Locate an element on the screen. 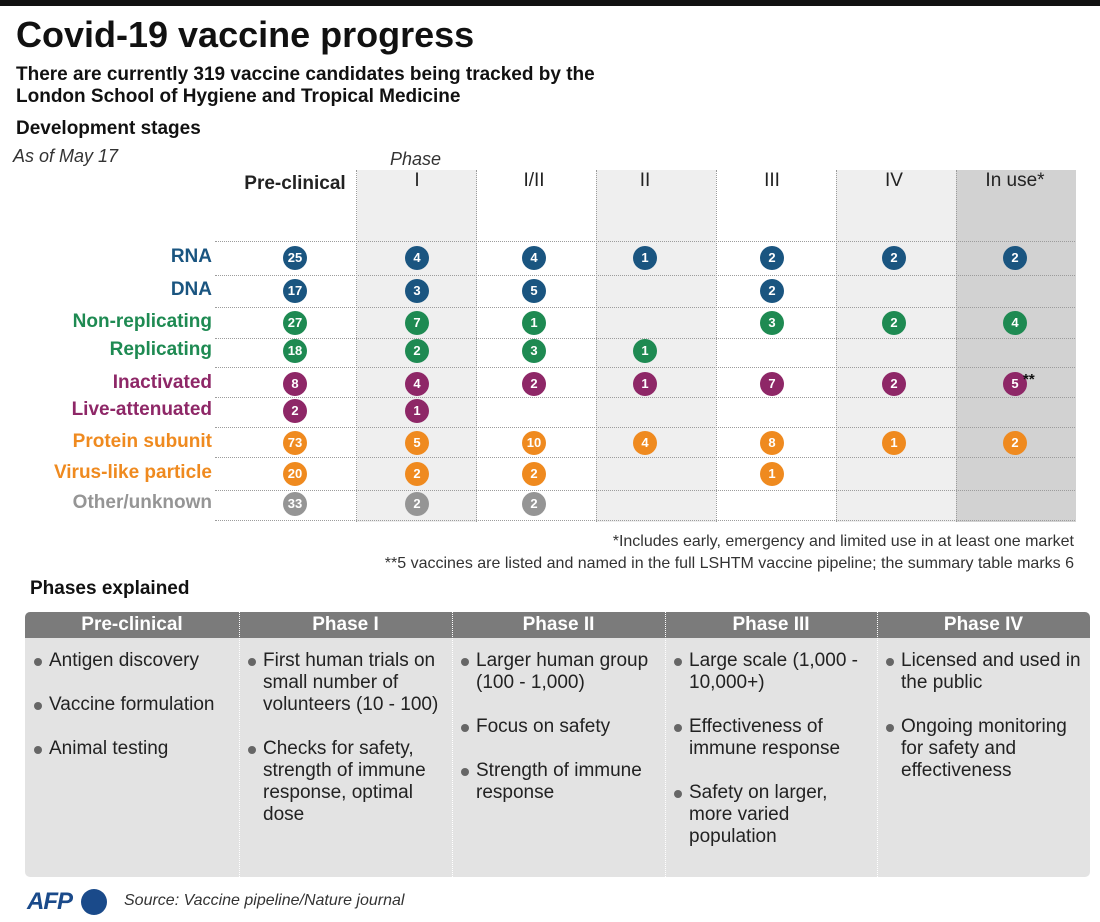 This screenshot has height=922, width=1100. column-header: In use* is located at coordinates (1015, 180).